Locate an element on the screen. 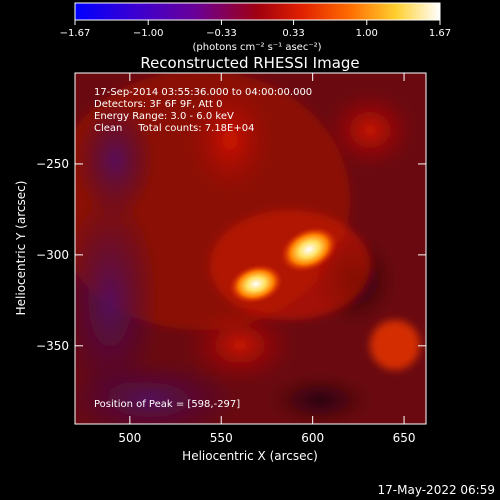 The width and height of the screenshot is (500, 500). x-tick-label: 650 is located at coordinates (404, 438).